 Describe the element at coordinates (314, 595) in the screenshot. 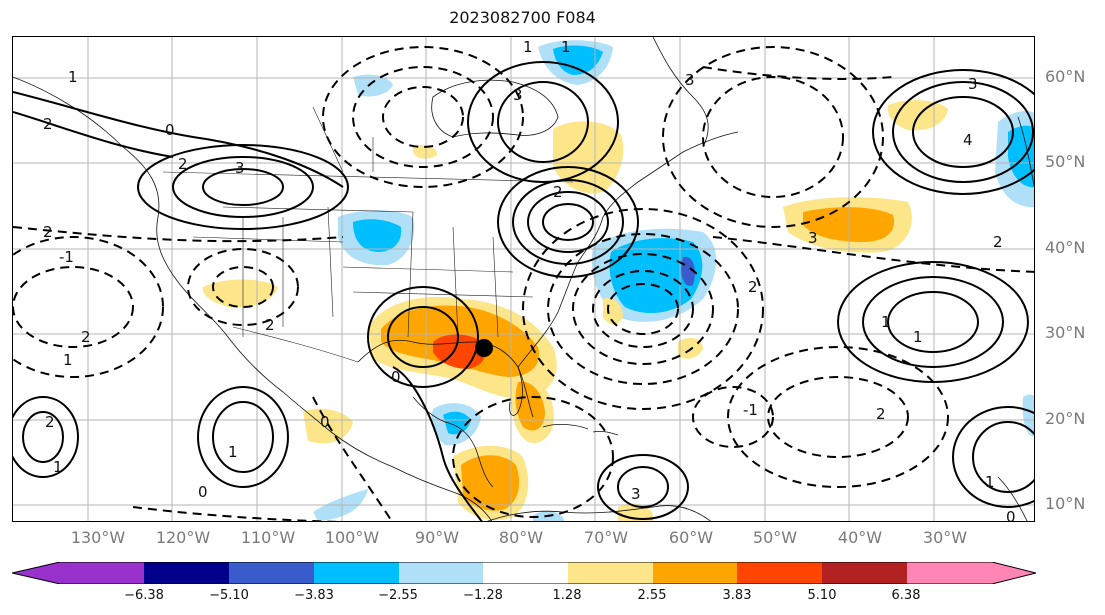

I see `colorbar-tick: −3.83` at that location.